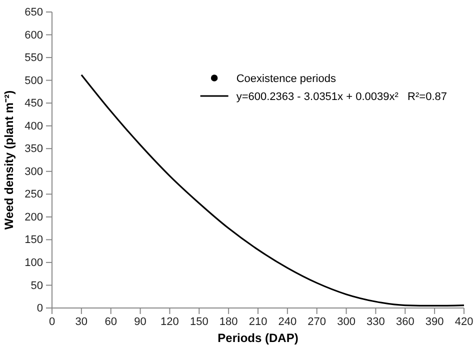 Image resolution: width=474 pixels, height=348 pixels. I want to click on y-tick-label: 300, so click(33, 172).